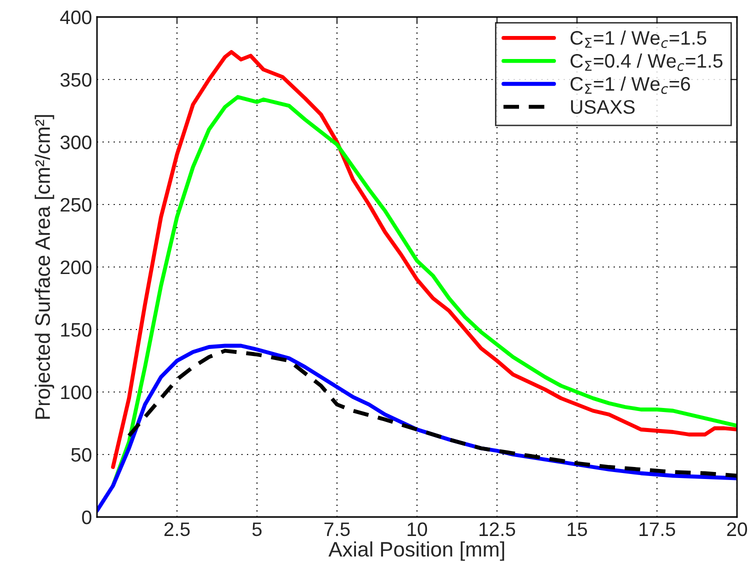 The height and width of the screenshot is (582, 753). I want to click on legend-label: C$_{Σ}$=0.4 / We$_{c}$=1.5, so click(646, 62).